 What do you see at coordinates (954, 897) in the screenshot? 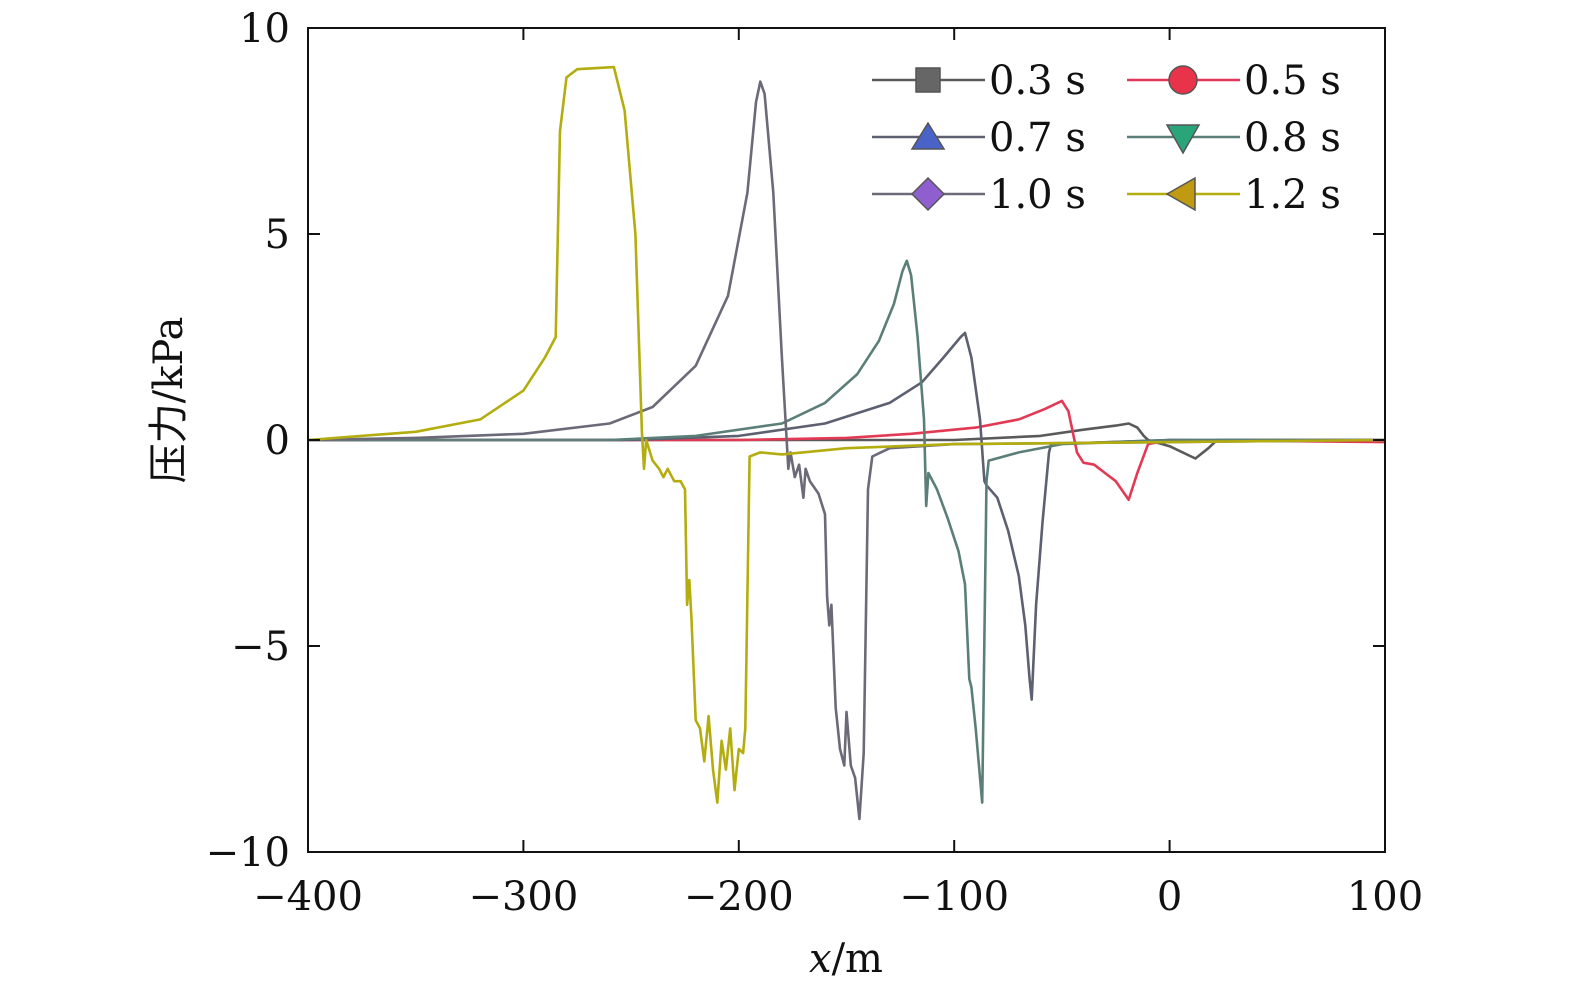
I see `x-tick-label: −100` at bounding box center [954, 897].